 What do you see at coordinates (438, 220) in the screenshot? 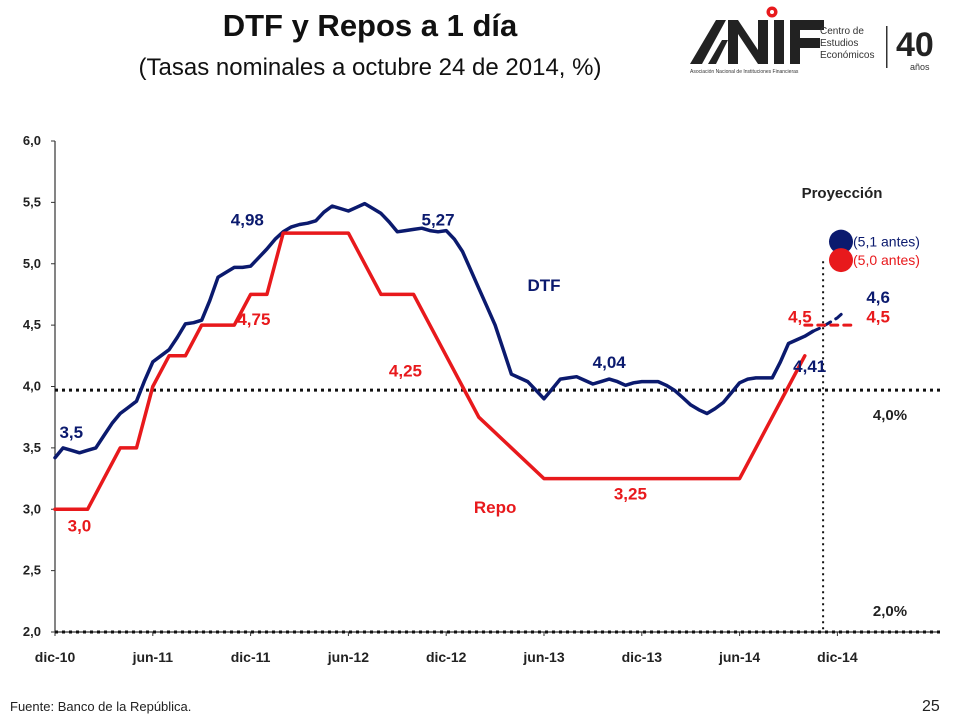
I see `dtf-data-label: 5,27` at bounding box center [438, 220].